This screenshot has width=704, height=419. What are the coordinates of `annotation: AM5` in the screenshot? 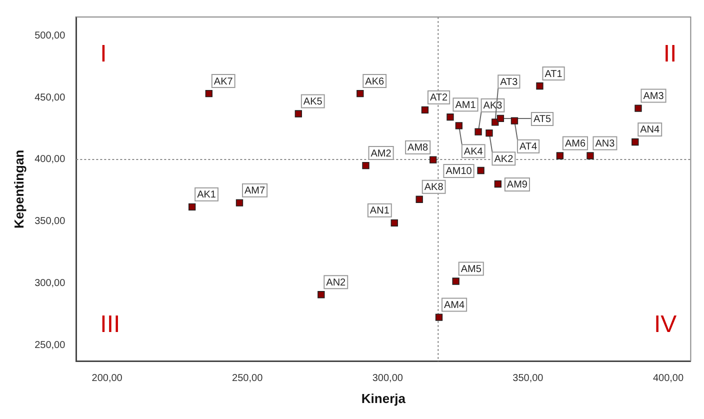 It's located at (471, 269).